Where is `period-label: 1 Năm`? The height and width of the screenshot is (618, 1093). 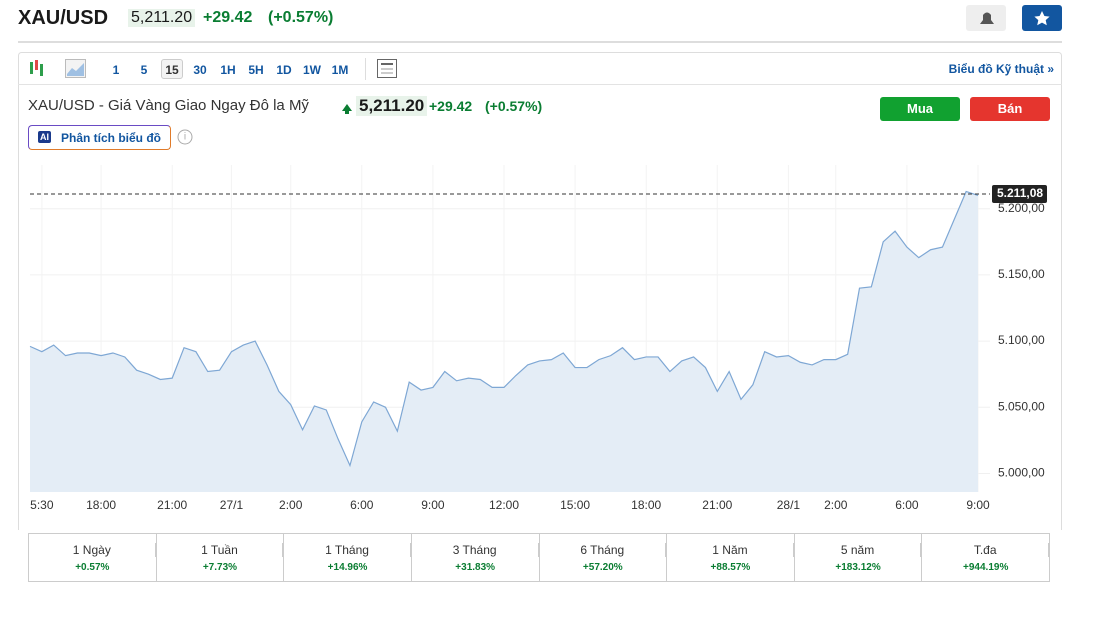
period-label: 1 Năm is located at coordinates (730, 550).